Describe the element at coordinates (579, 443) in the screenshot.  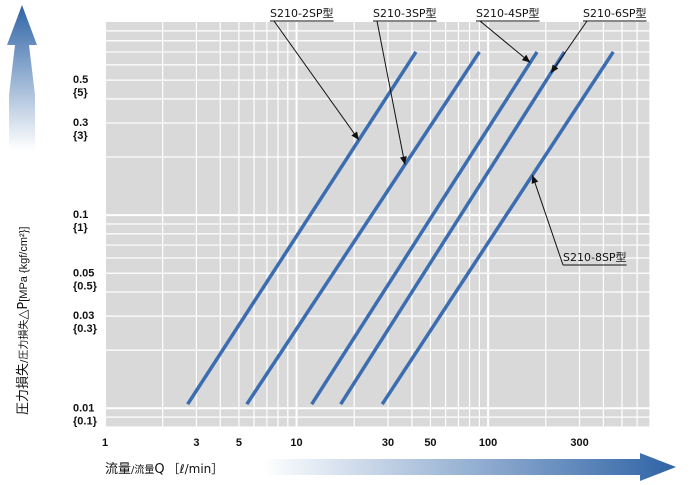
I see `x-tick-label: 300` at that location.